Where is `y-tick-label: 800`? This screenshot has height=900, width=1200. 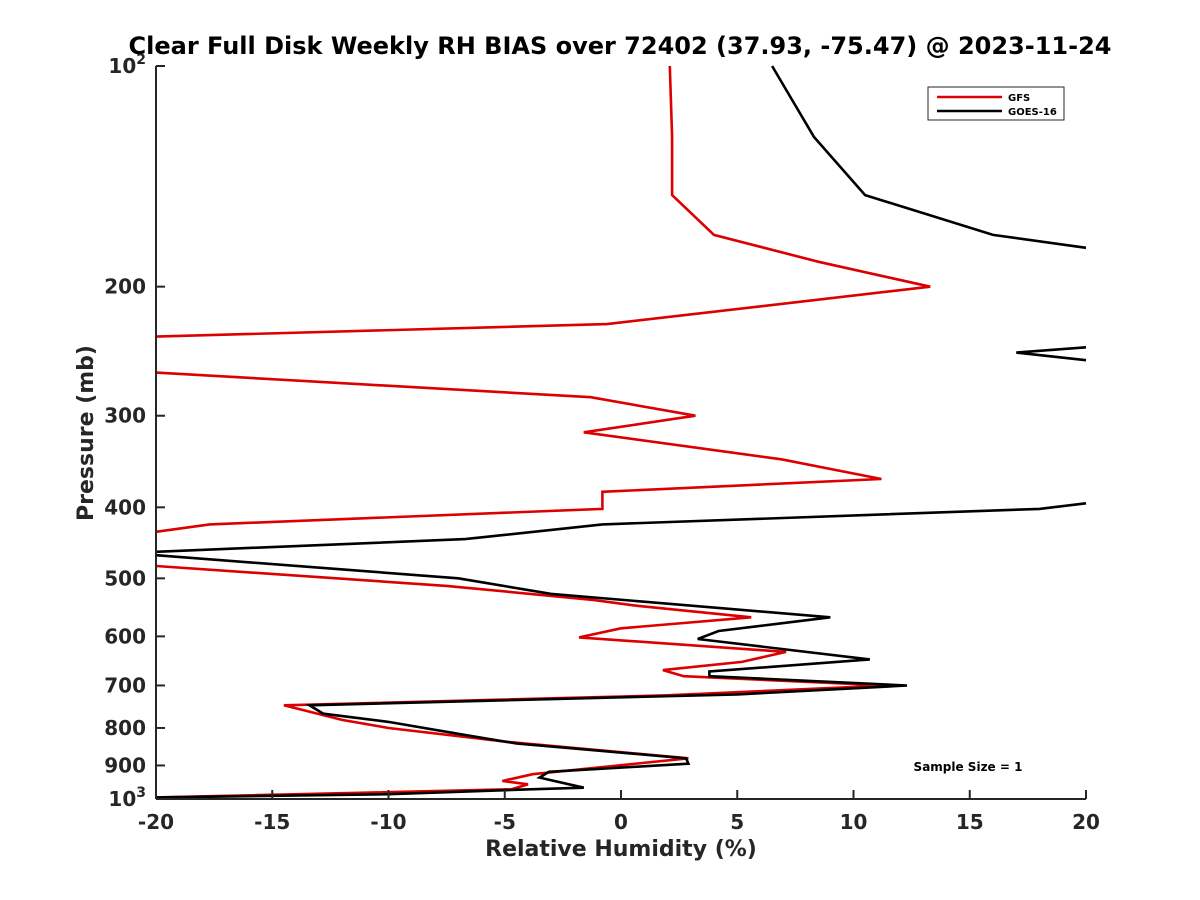 y-tick-label: 800 is located at coordinates (125, 728).